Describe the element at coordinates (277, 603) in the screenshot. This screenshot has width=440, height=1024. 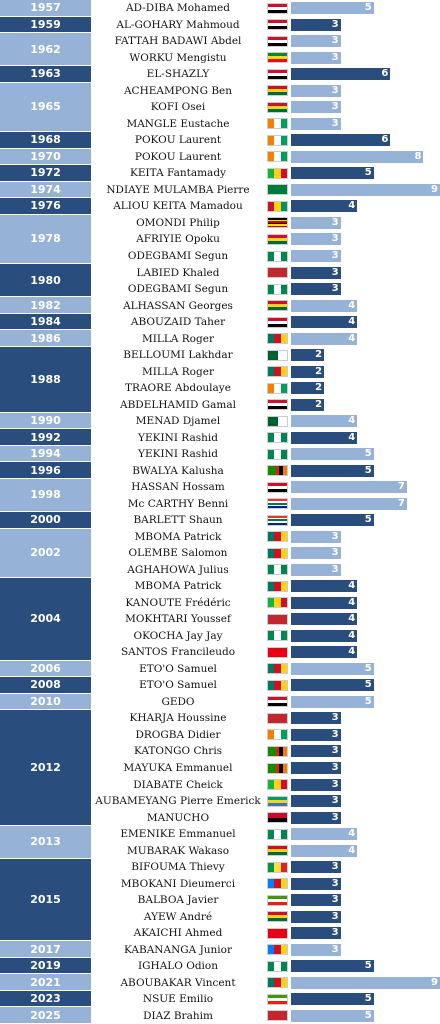
I see `mali-flag-icon` at that location.